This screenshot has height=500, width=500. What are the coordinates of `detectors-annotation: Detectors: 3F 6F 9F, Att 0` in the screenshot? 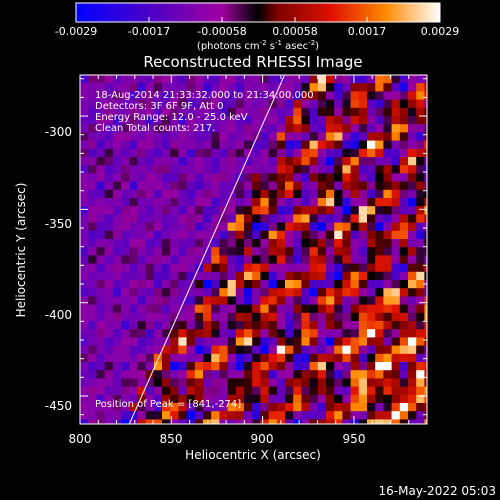 It's located at (159, 106).